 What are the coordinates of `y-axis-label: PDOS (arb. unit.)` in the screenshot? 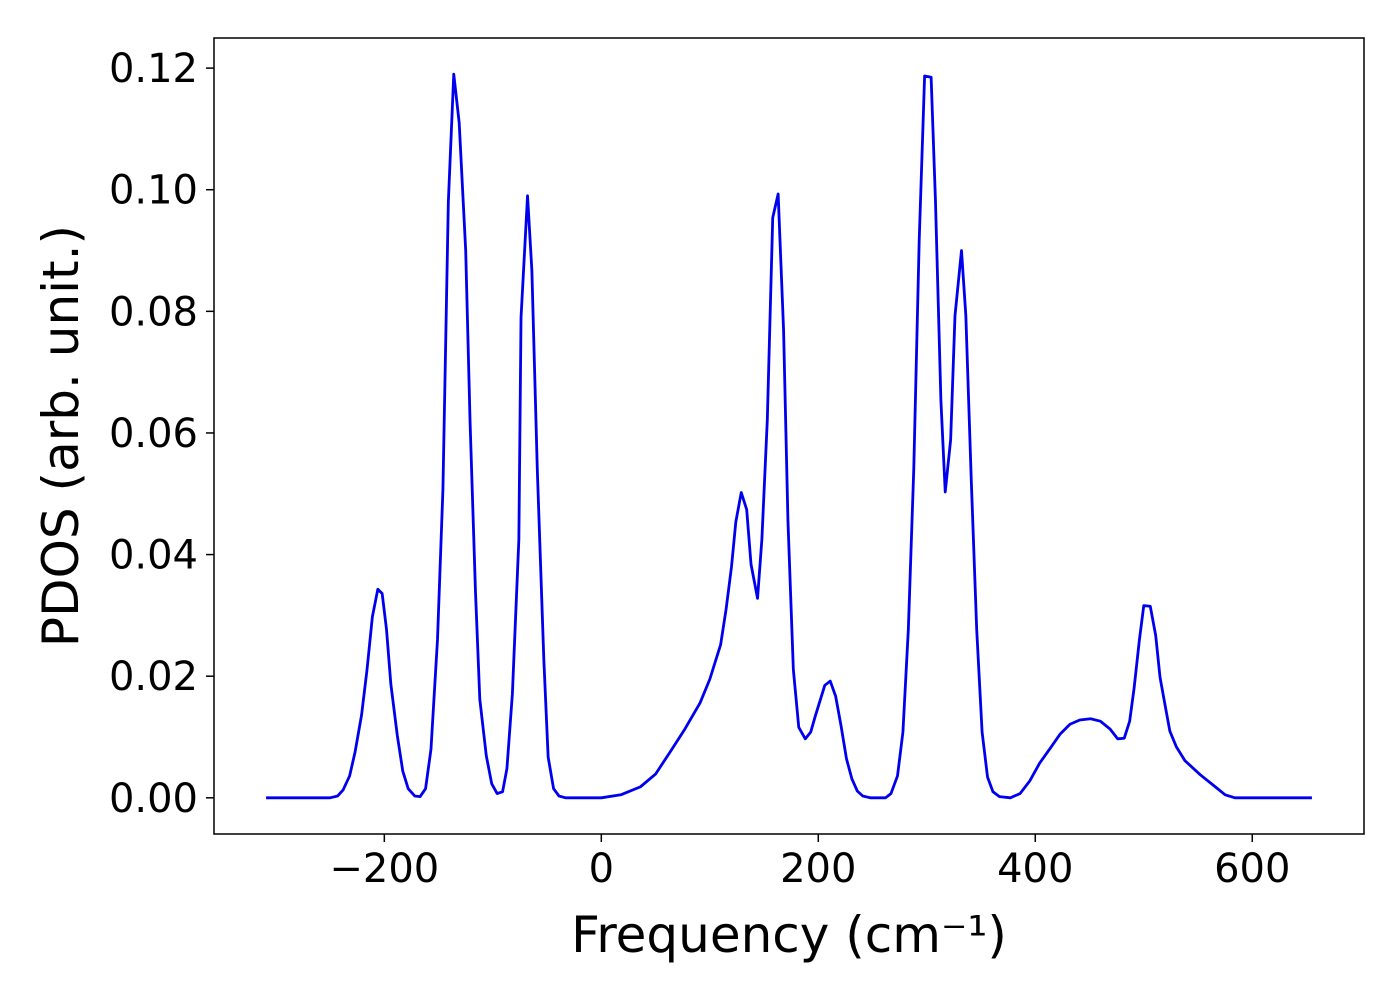 It's located at (61, 436).